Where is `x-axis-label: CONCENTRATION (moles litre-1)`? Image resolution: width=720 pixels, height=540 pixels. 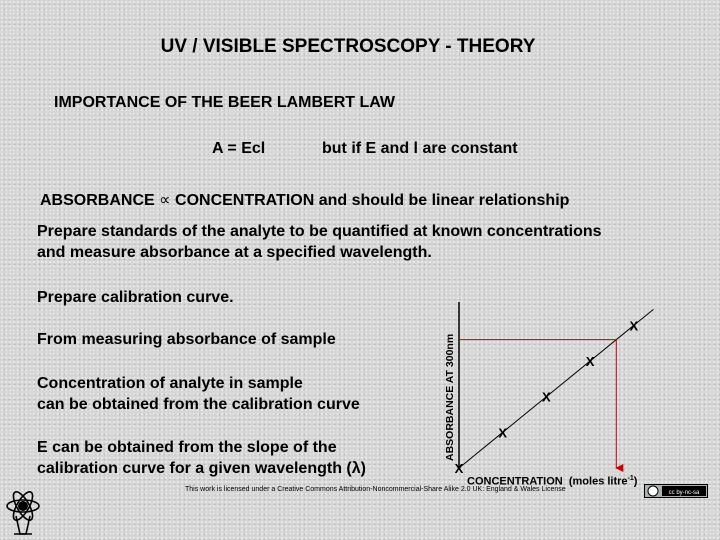 x-axis-label: CONCENTRATION (moles litre-1) is located at coordinates (552, 481).